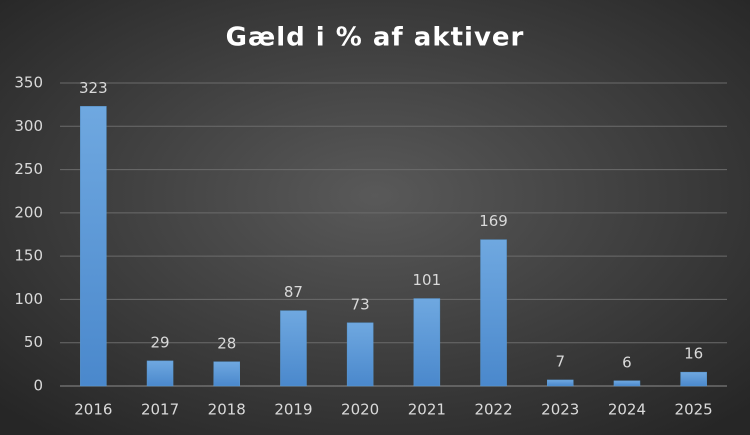  I want to click on y-tick-label: 300, so click(28, 126).